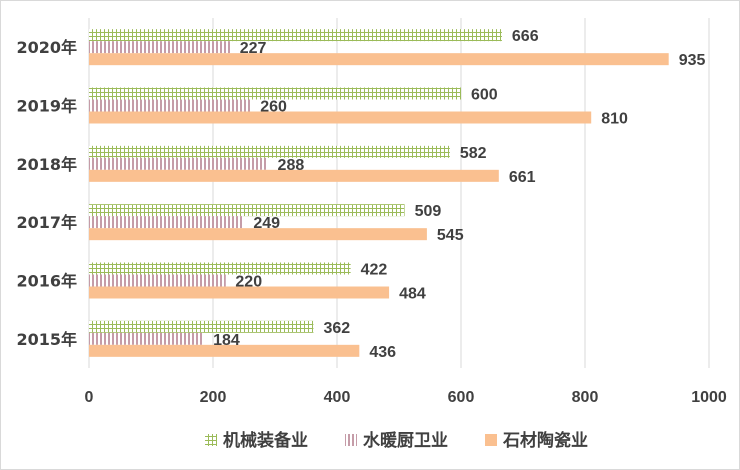 The height and width of the screenshot is (470, 740). What do you see at coordinates (46, 164) in the screenshot?
I see `category-label: 2018年` at bounding box center [46, 164].